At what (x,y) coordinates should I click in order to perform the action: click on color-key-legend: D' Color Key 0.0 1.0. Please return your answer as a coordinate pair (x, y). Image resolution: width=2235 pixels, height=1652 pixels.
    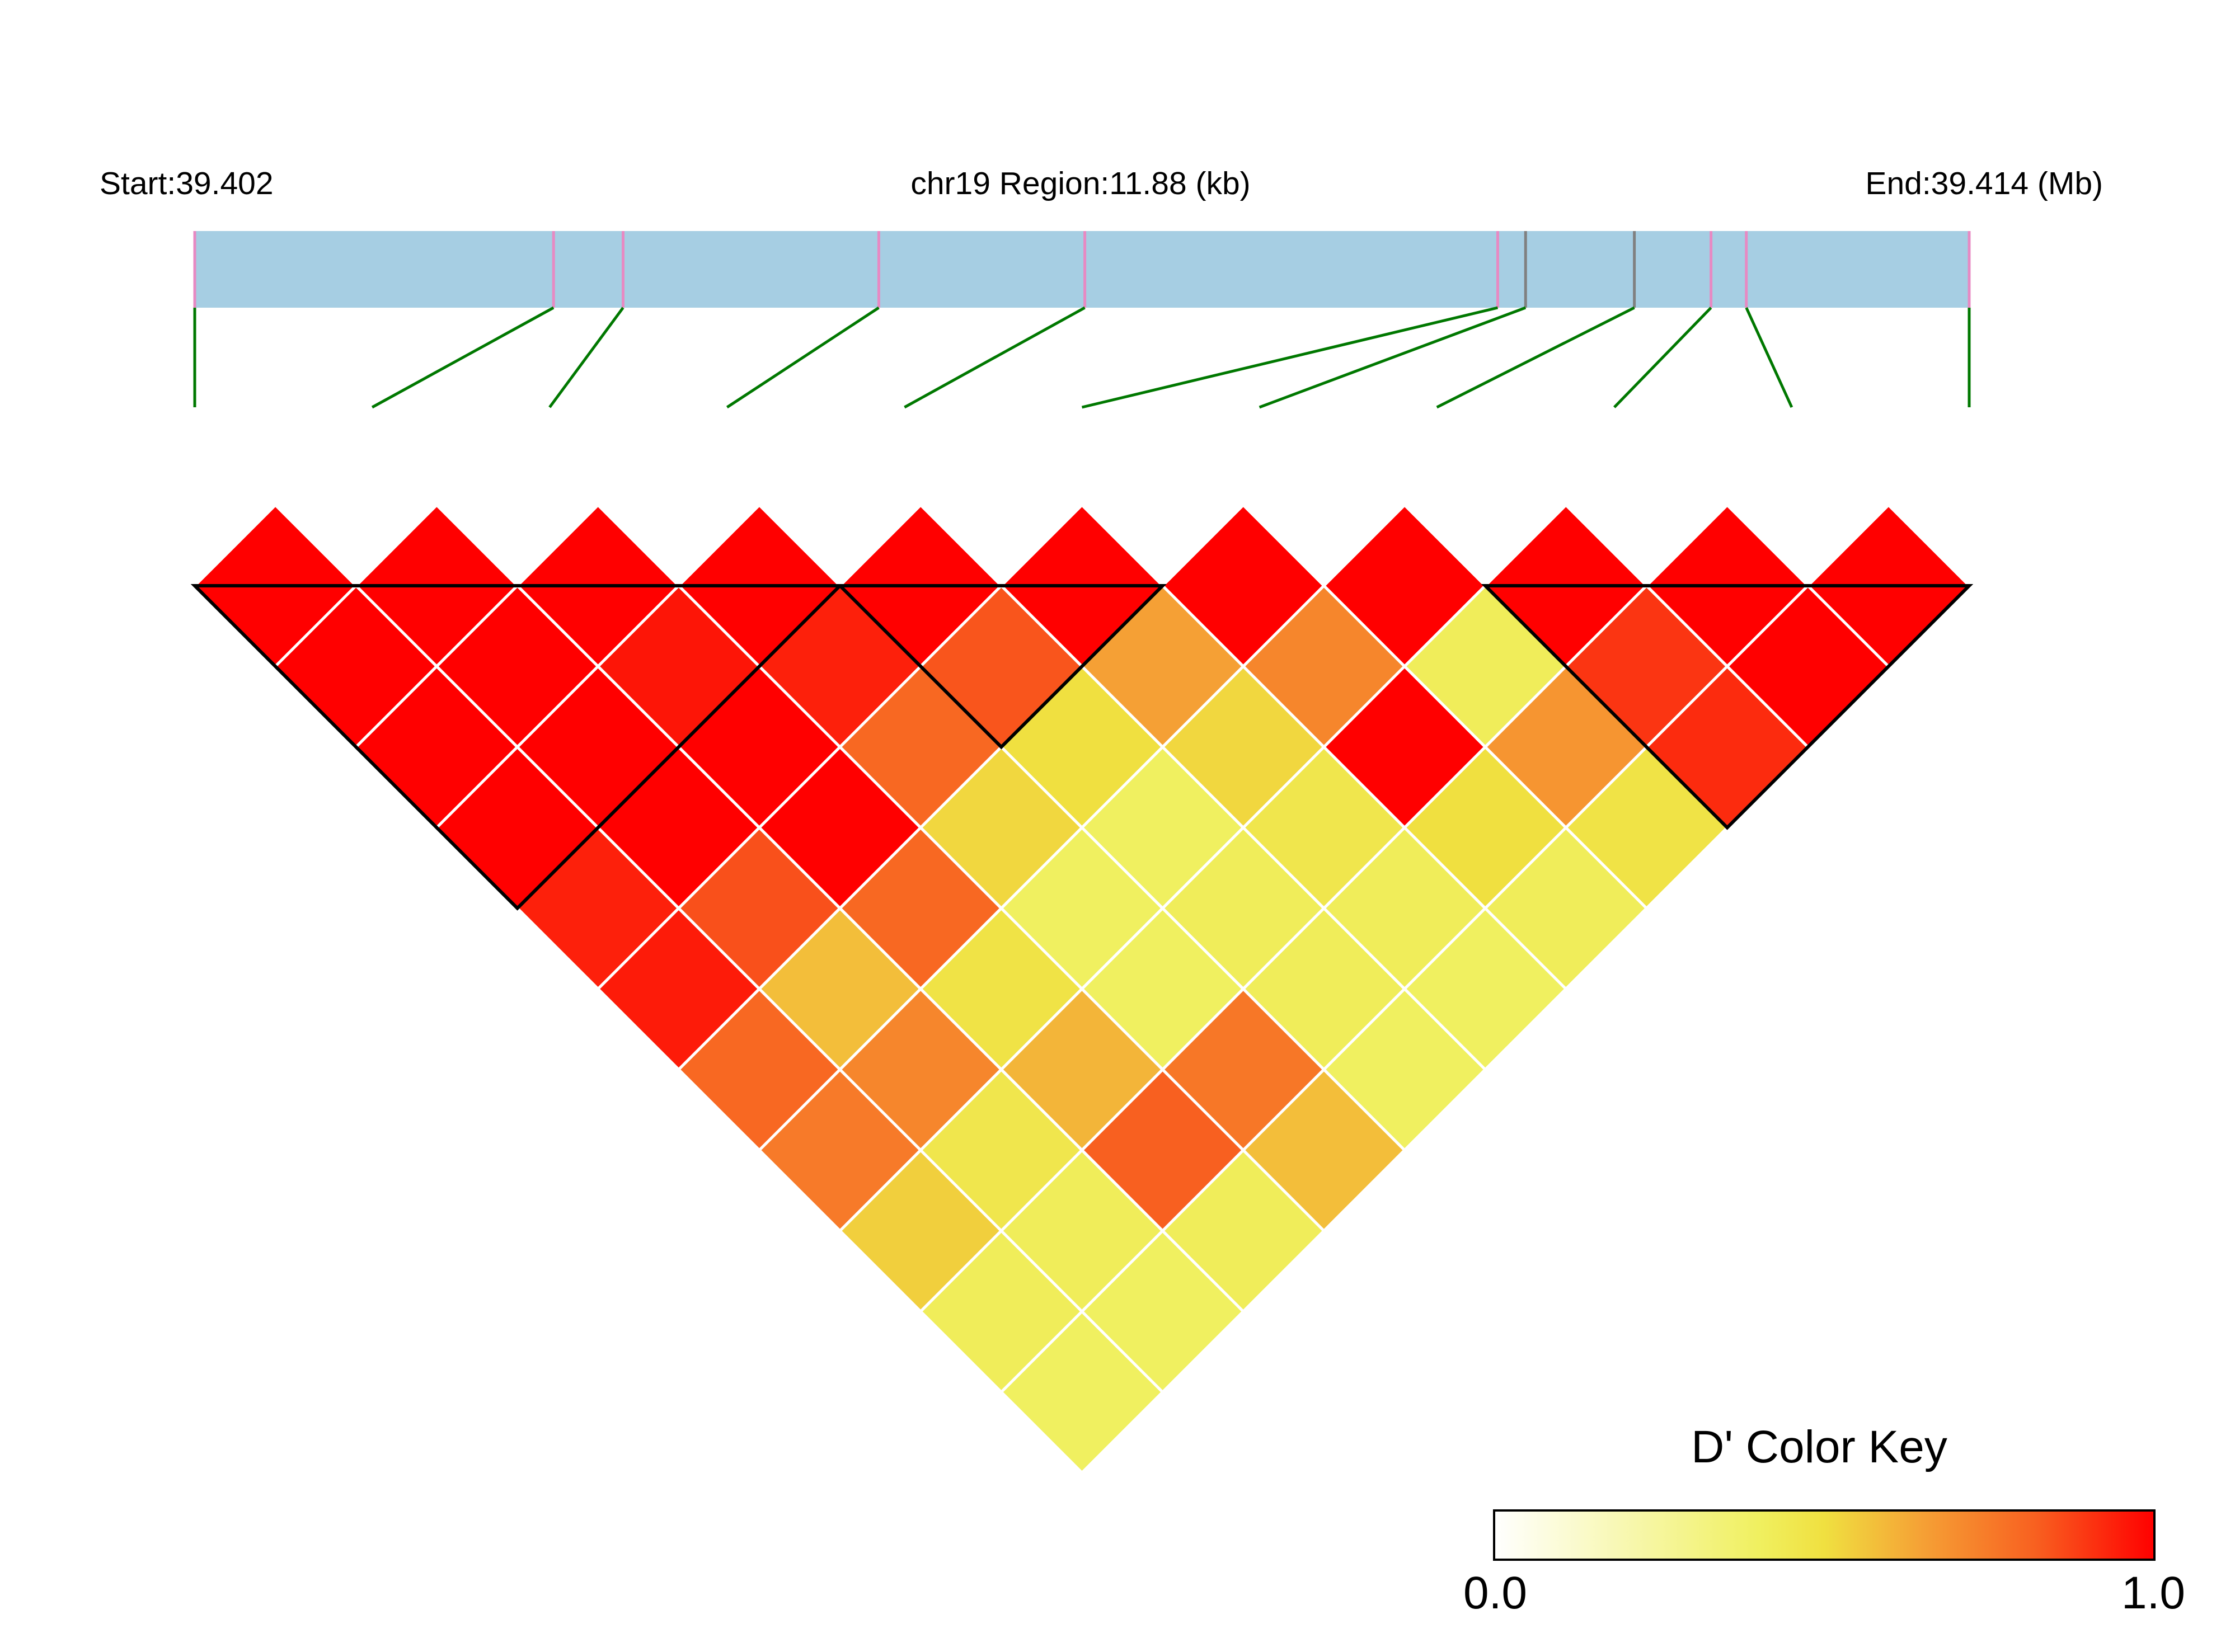
    Looking at the image, I should click on (1824, 1520).